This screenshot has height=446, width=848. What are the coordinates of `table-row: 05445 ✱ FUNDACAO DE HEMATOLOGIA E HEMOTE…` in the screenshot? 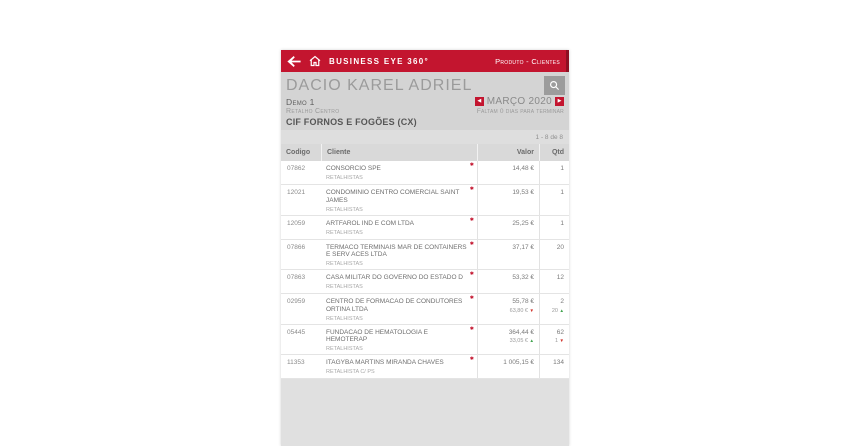 It's located at (425, 339).